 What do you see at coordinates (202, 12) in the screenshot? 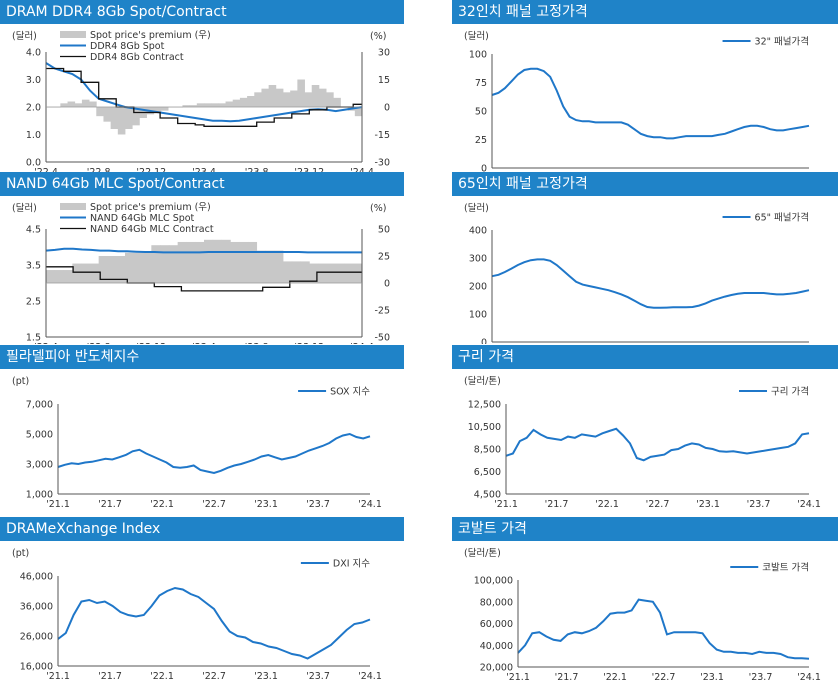
I see `panel-title: DRAM DDR4 8Gb Spot/Contract` at bounding box center [202, 12].